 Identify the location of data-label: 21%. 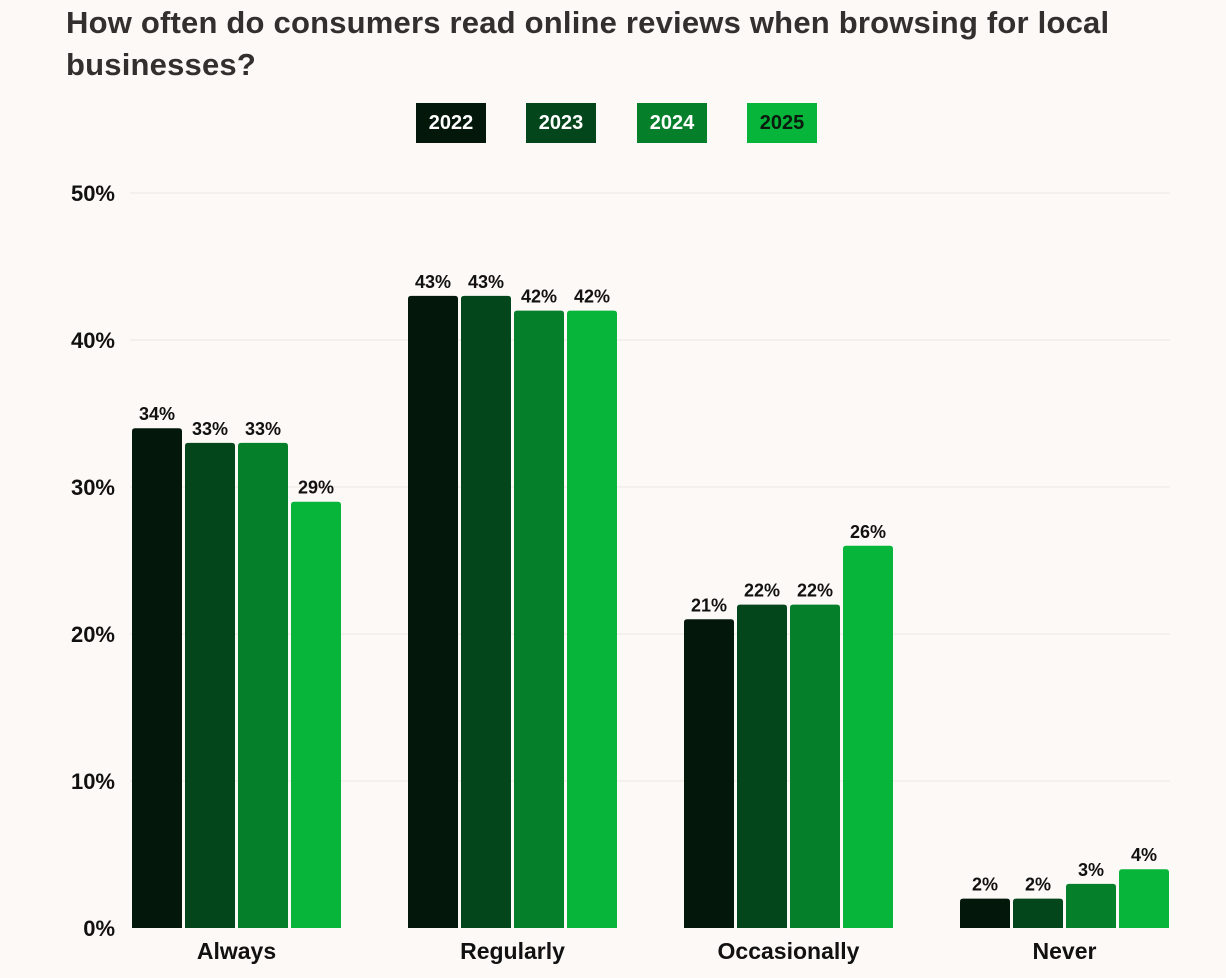
(709, 605).